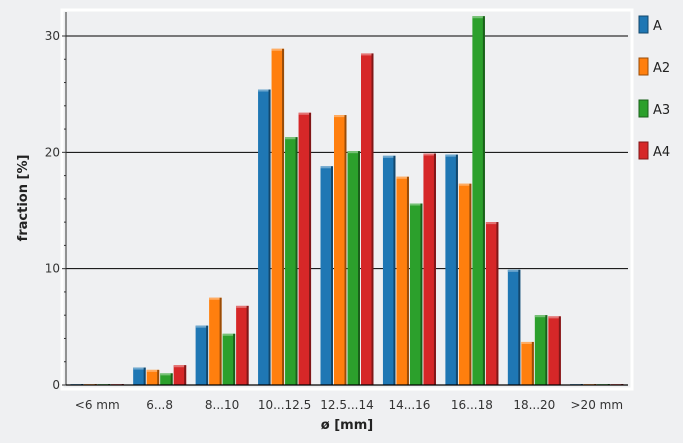 This screenshot has width=683, height=443. What do you see at coordinates (52, 36) in the screenshot?
I see `y-tick-label: 30` at bounding box center [52, 36].